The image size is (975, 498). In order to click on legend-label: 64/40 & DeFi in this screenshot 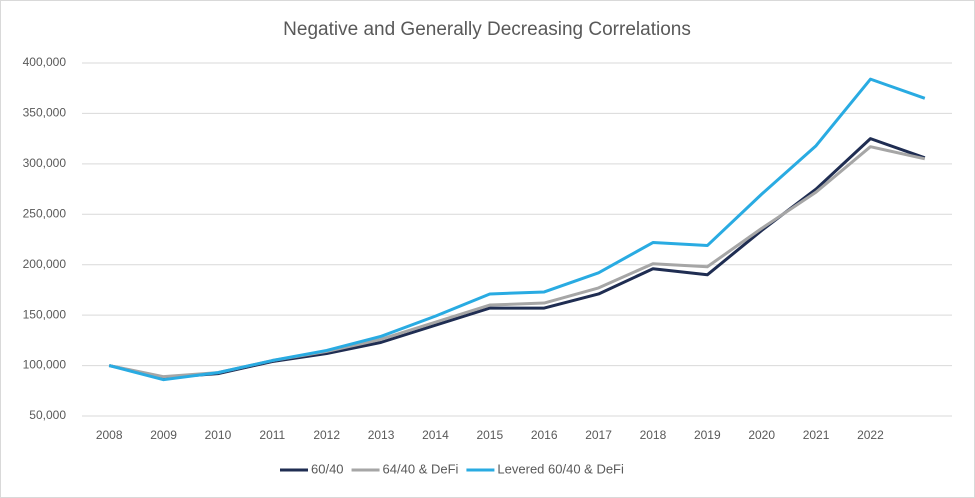, I will do `click(421, 468)`.